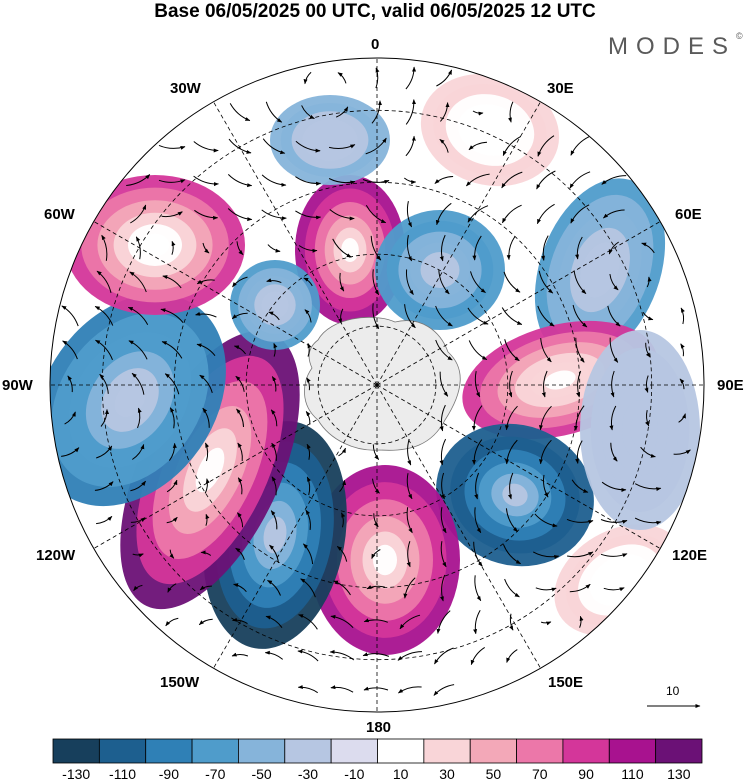 This screenshot has width=750, height=783. What do you see at coordinates (17, 385) in the screenshot?
I see `lon-label-90w: 90W` at bounding box center [17, 385].